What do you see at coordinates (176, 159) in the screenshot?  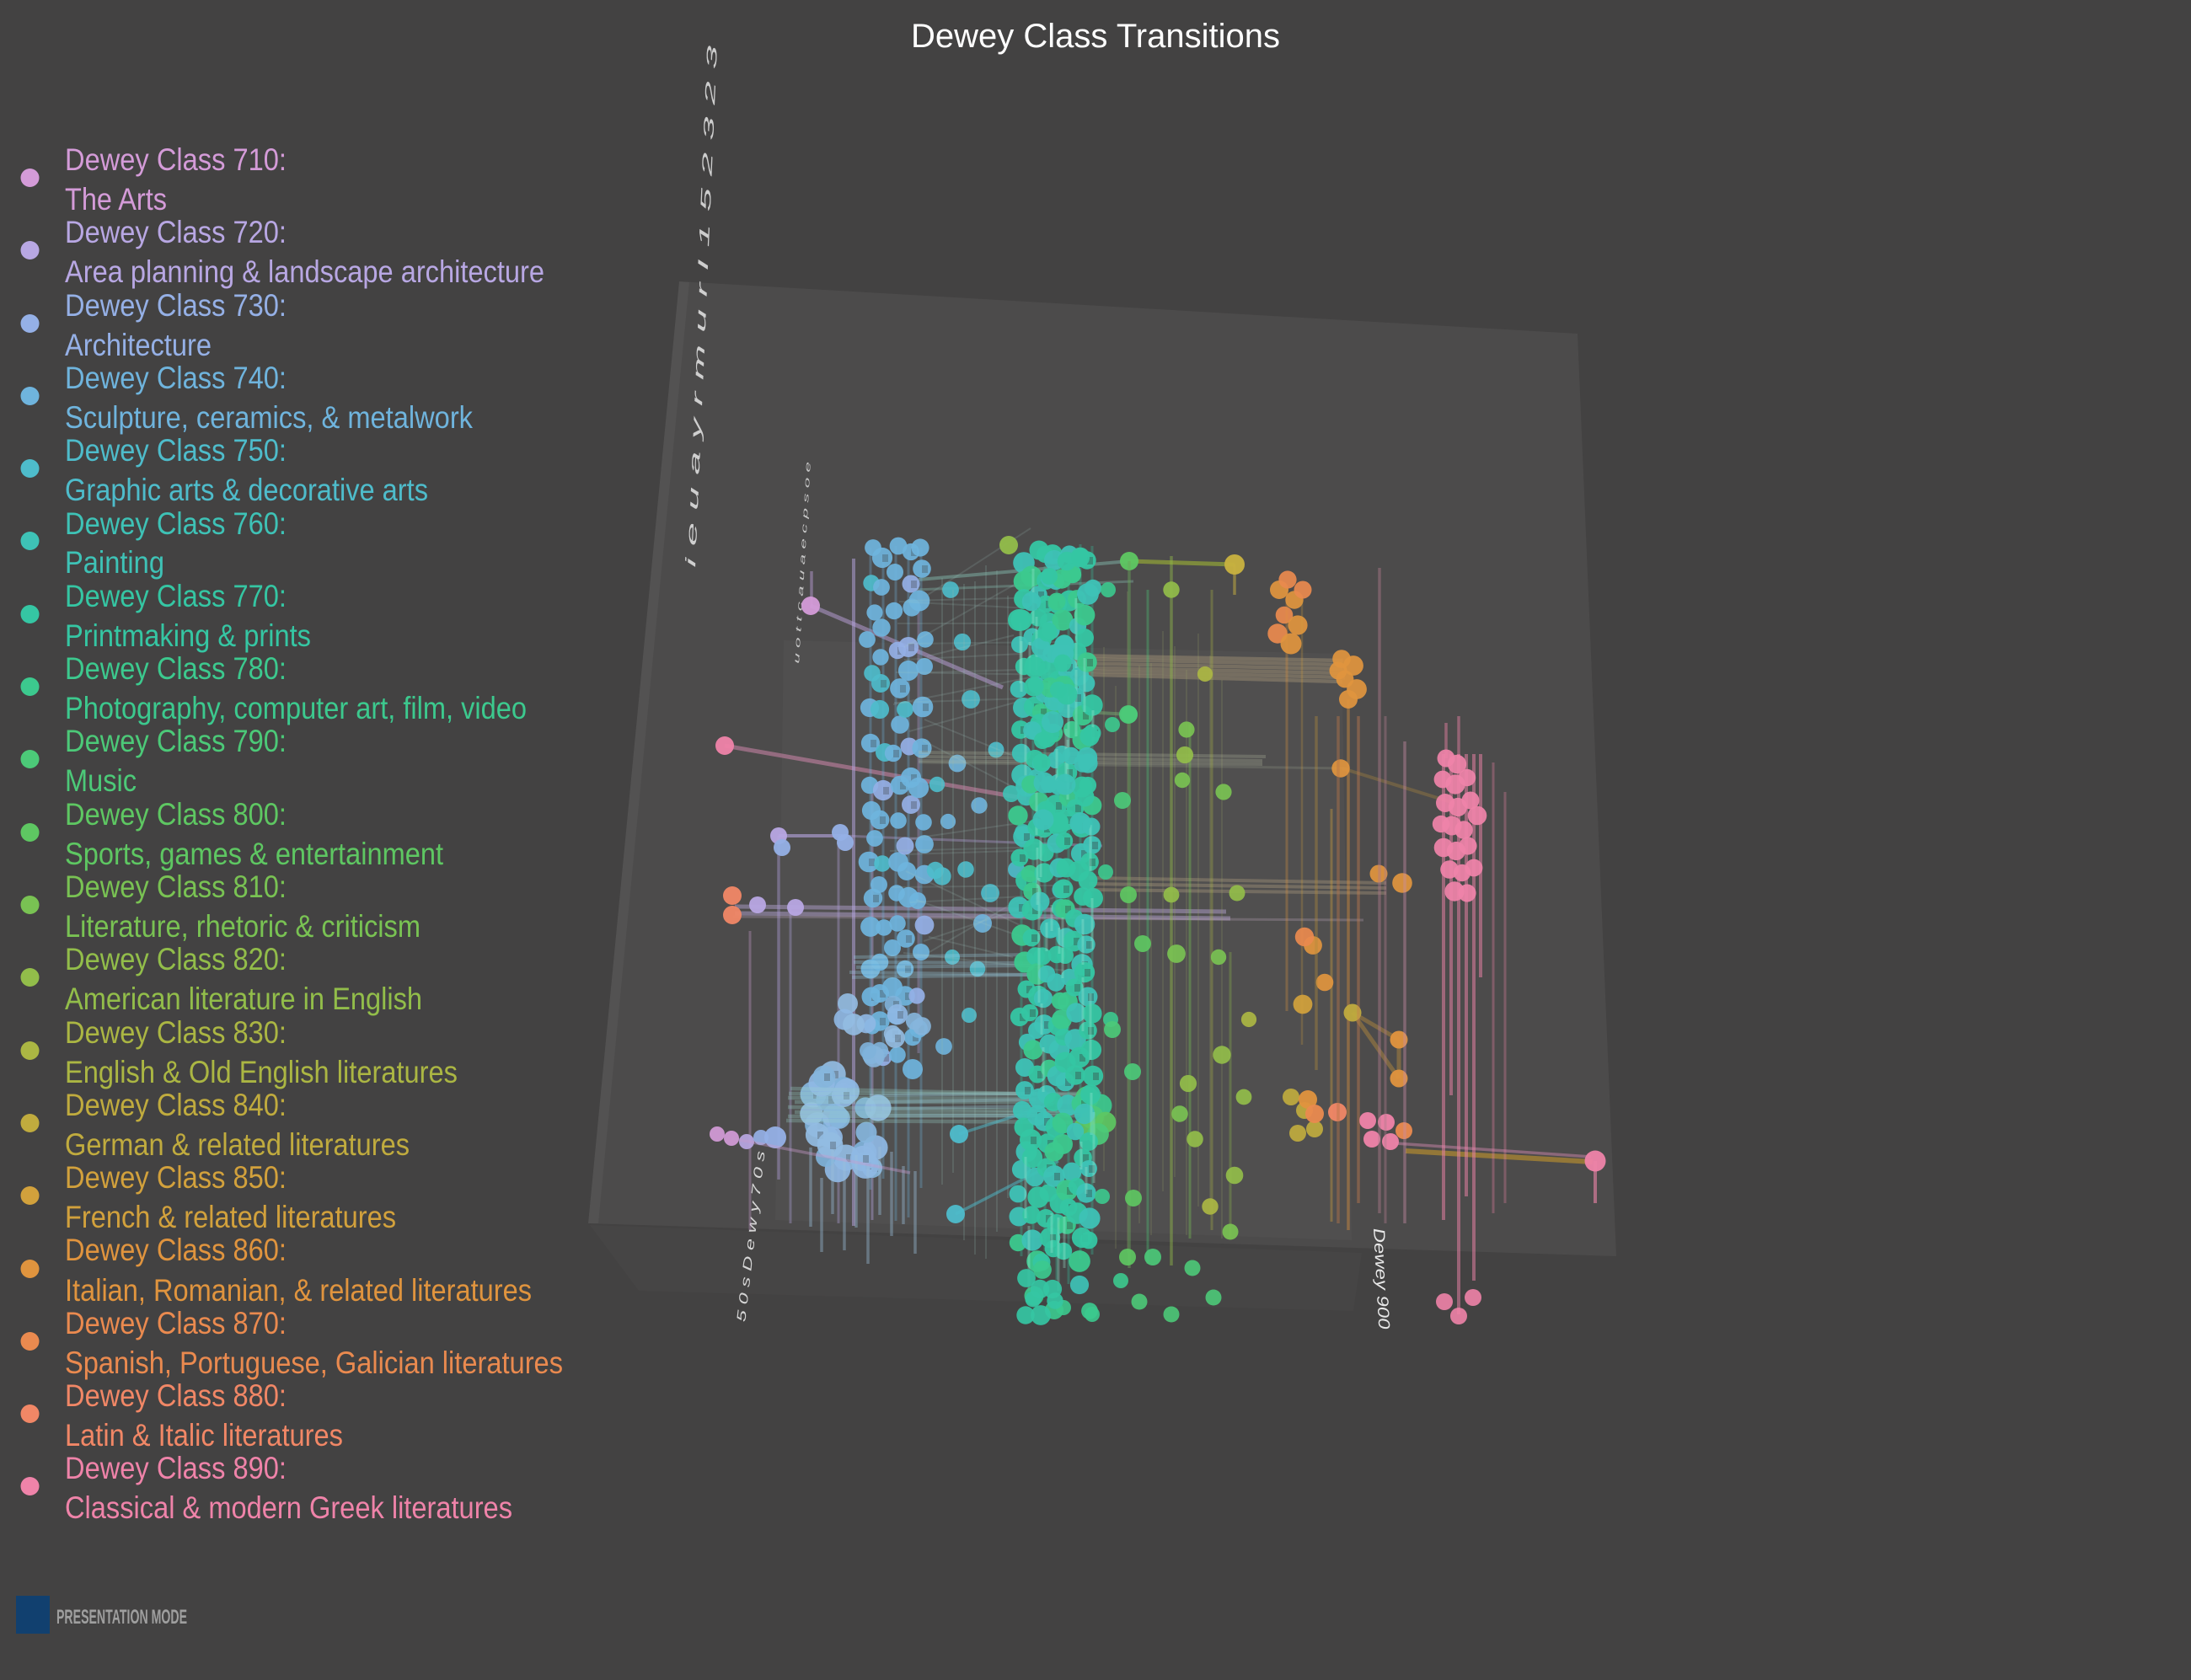 I see `svg-text: Dewey Class 710:` at bounding box center [176, 159].